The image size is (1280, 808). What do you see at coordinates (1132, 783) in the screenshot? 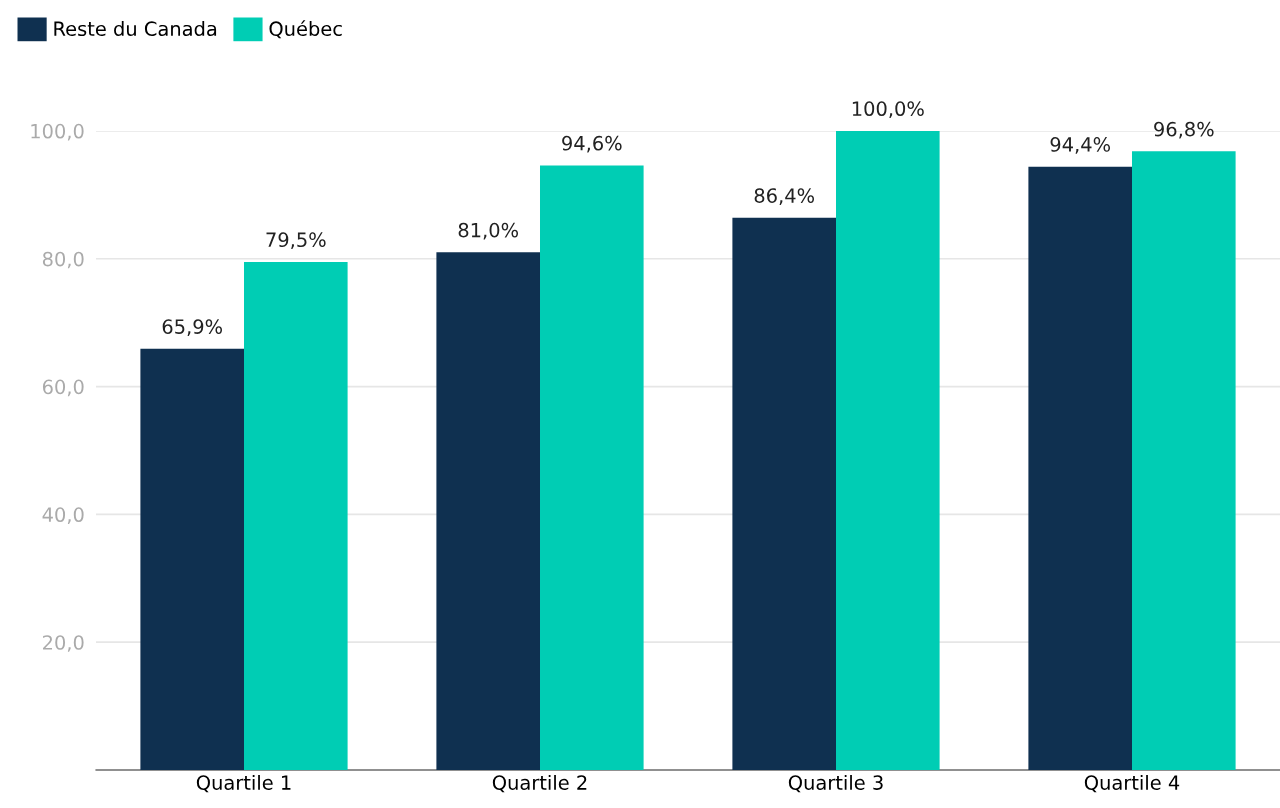
I see `x-tick-label: Quartile 4` at bounding box center [1132, 783].